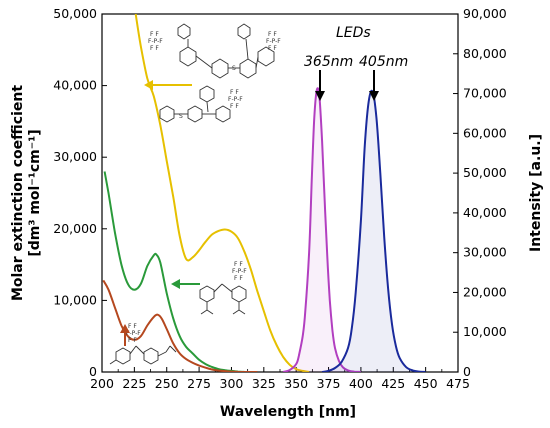 The width and height of the screenshot is (550, 428). I want to click on led-title: LEDs, so click(353, 33).